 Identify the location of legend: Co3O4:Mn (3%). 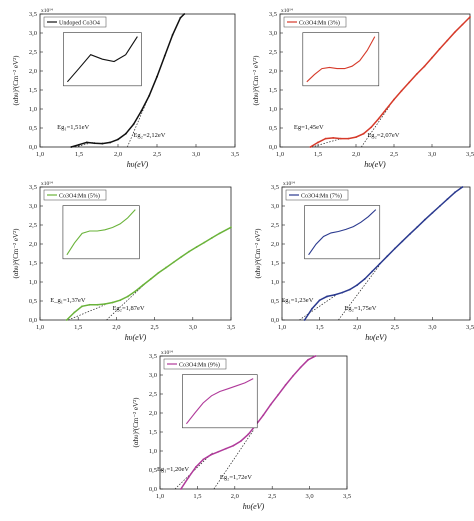
(315, 22).